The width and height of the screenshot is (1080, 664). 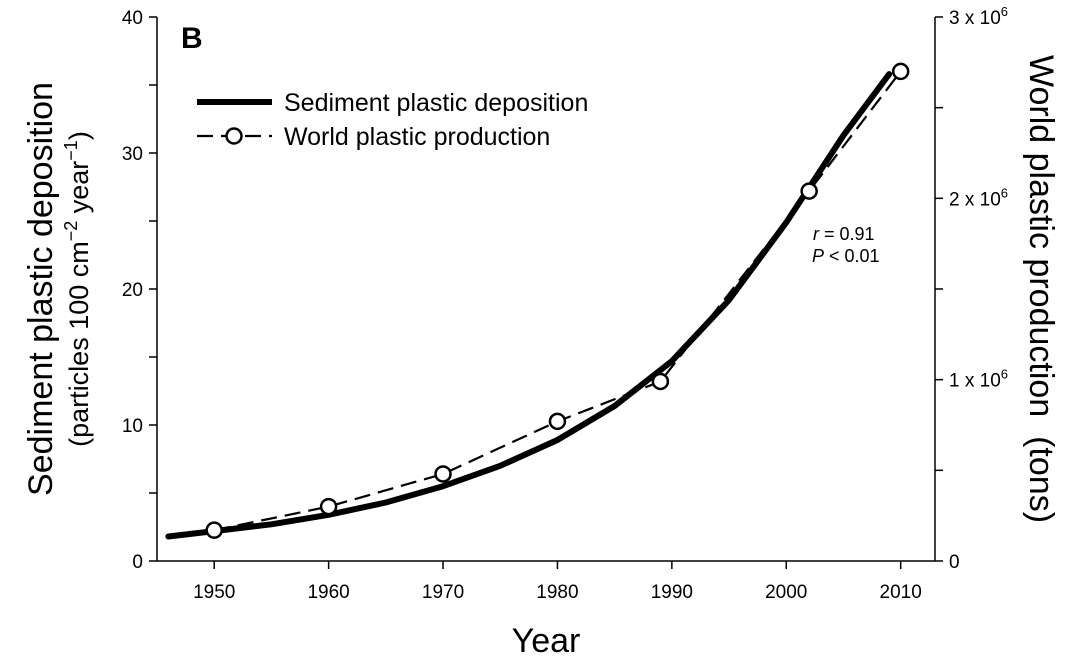 What do you see at coordinates (901, 592) in the screenshot?
I see `x-tick-label: 2010` at bounding box center [901, 592].